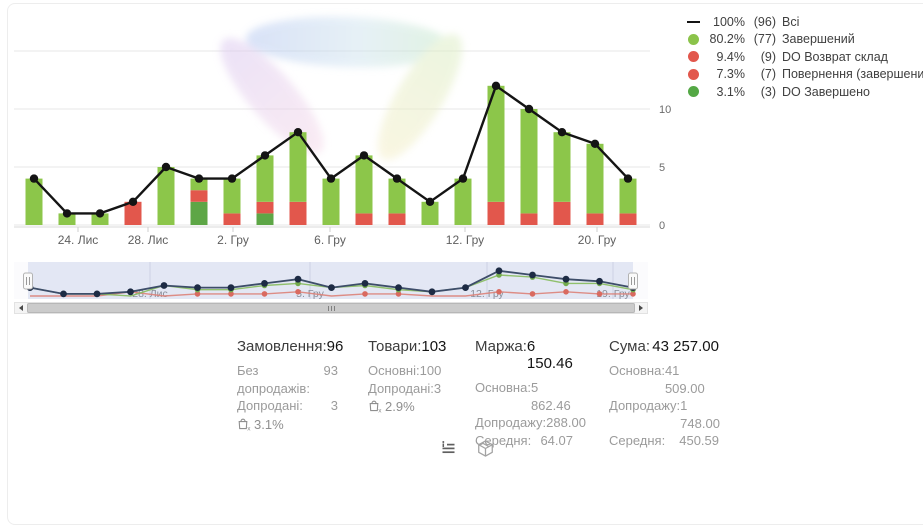 Image resolution: width=923 pixels, height=525 pixels. Describe the element at coordinates (148, 240) in the screenshot. I see `x-axis-label: 28. Лис` at that location.